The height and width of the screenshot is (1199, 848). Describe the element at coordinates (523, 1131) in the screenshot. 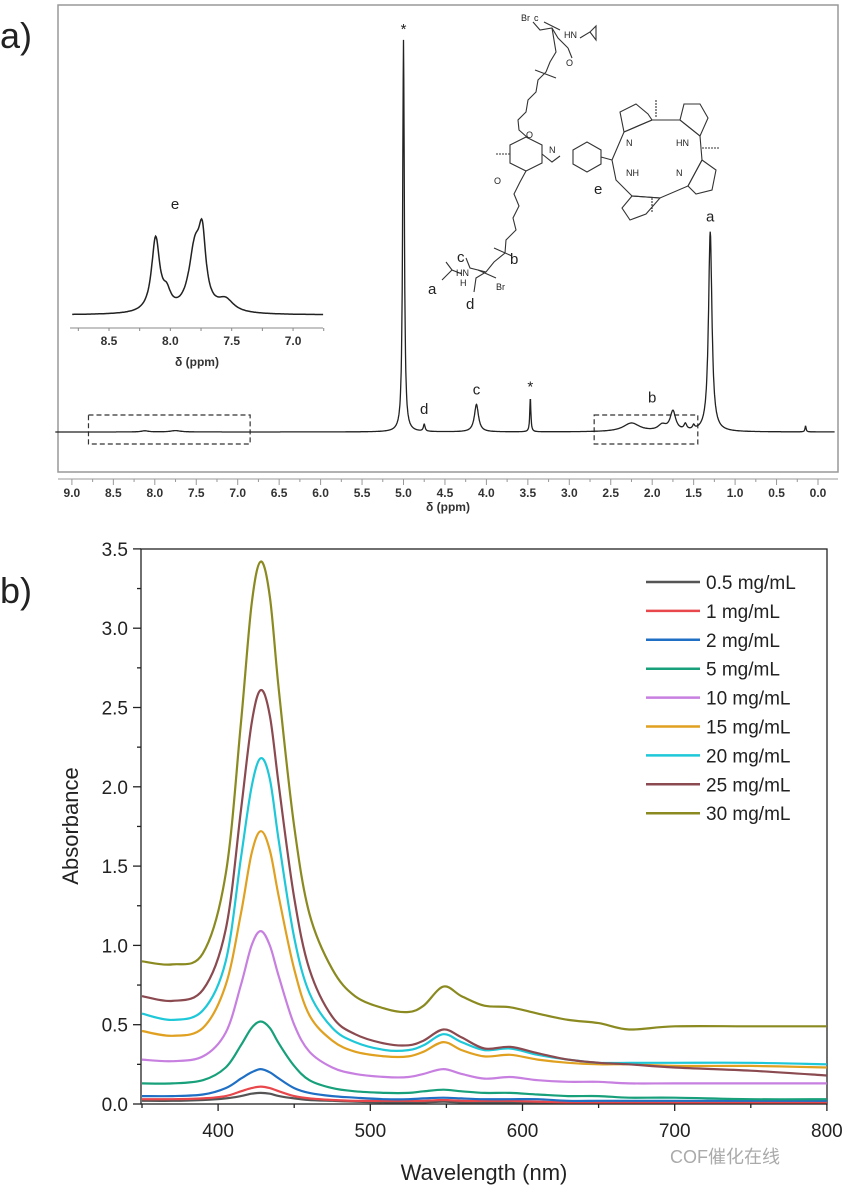

I see `uv-x-tick-label: 600` at that location.